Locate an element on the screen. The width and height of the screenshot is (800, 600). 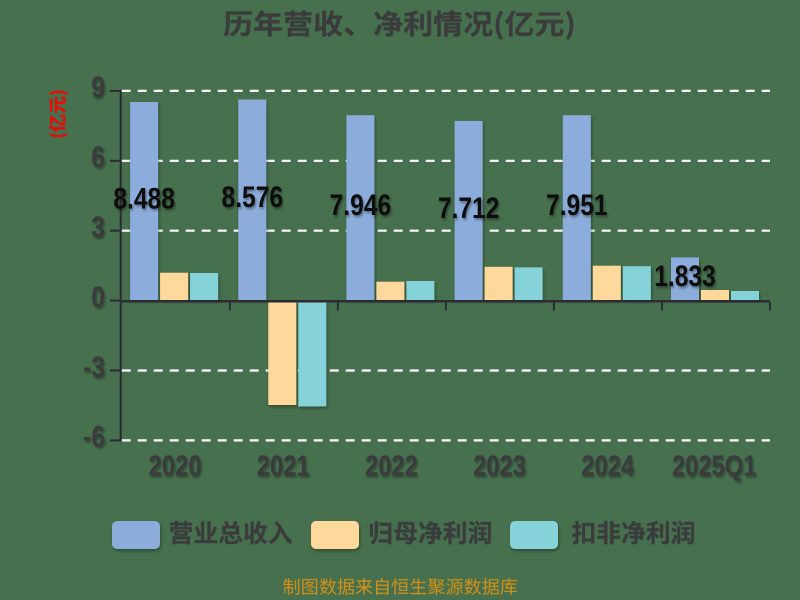
svg-text: -6 is located at coordinates (94, 436).